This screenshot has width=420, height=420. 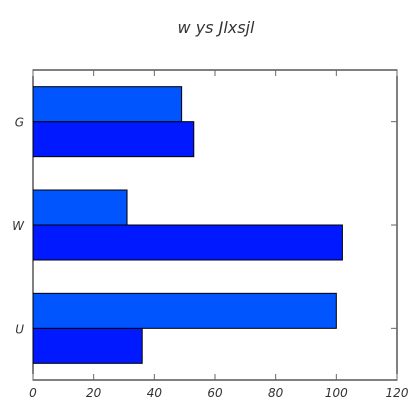 What do you see at coordinates (155, 393) in the screenshot?
I see `x-tick-label: 40` at bounding box center [155, 393].